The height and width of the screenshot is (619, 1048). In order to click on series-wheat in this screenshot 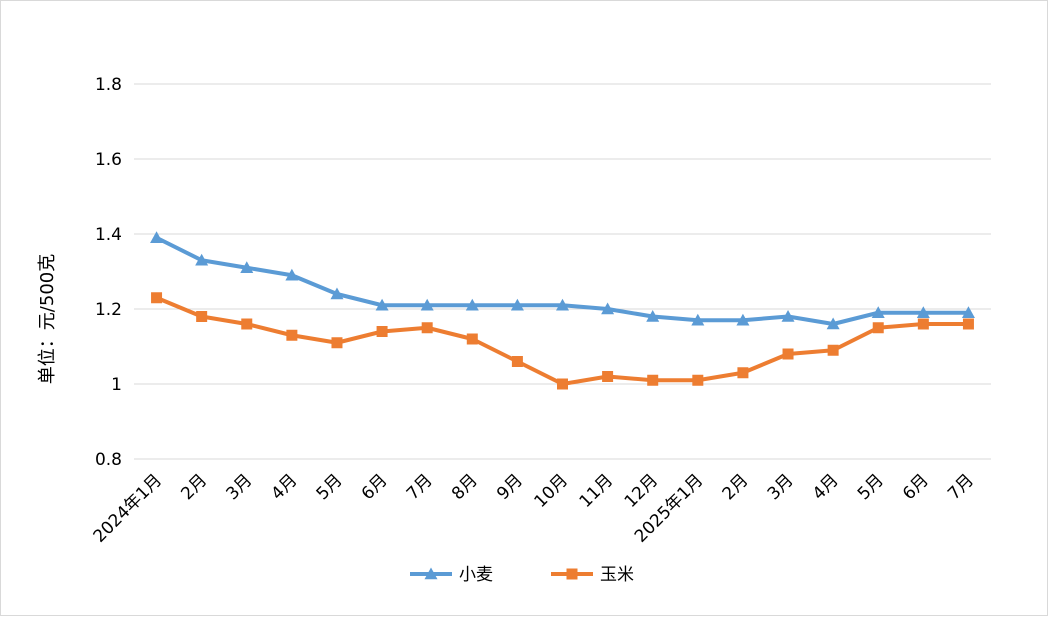, I will do `click(562, 280)`.